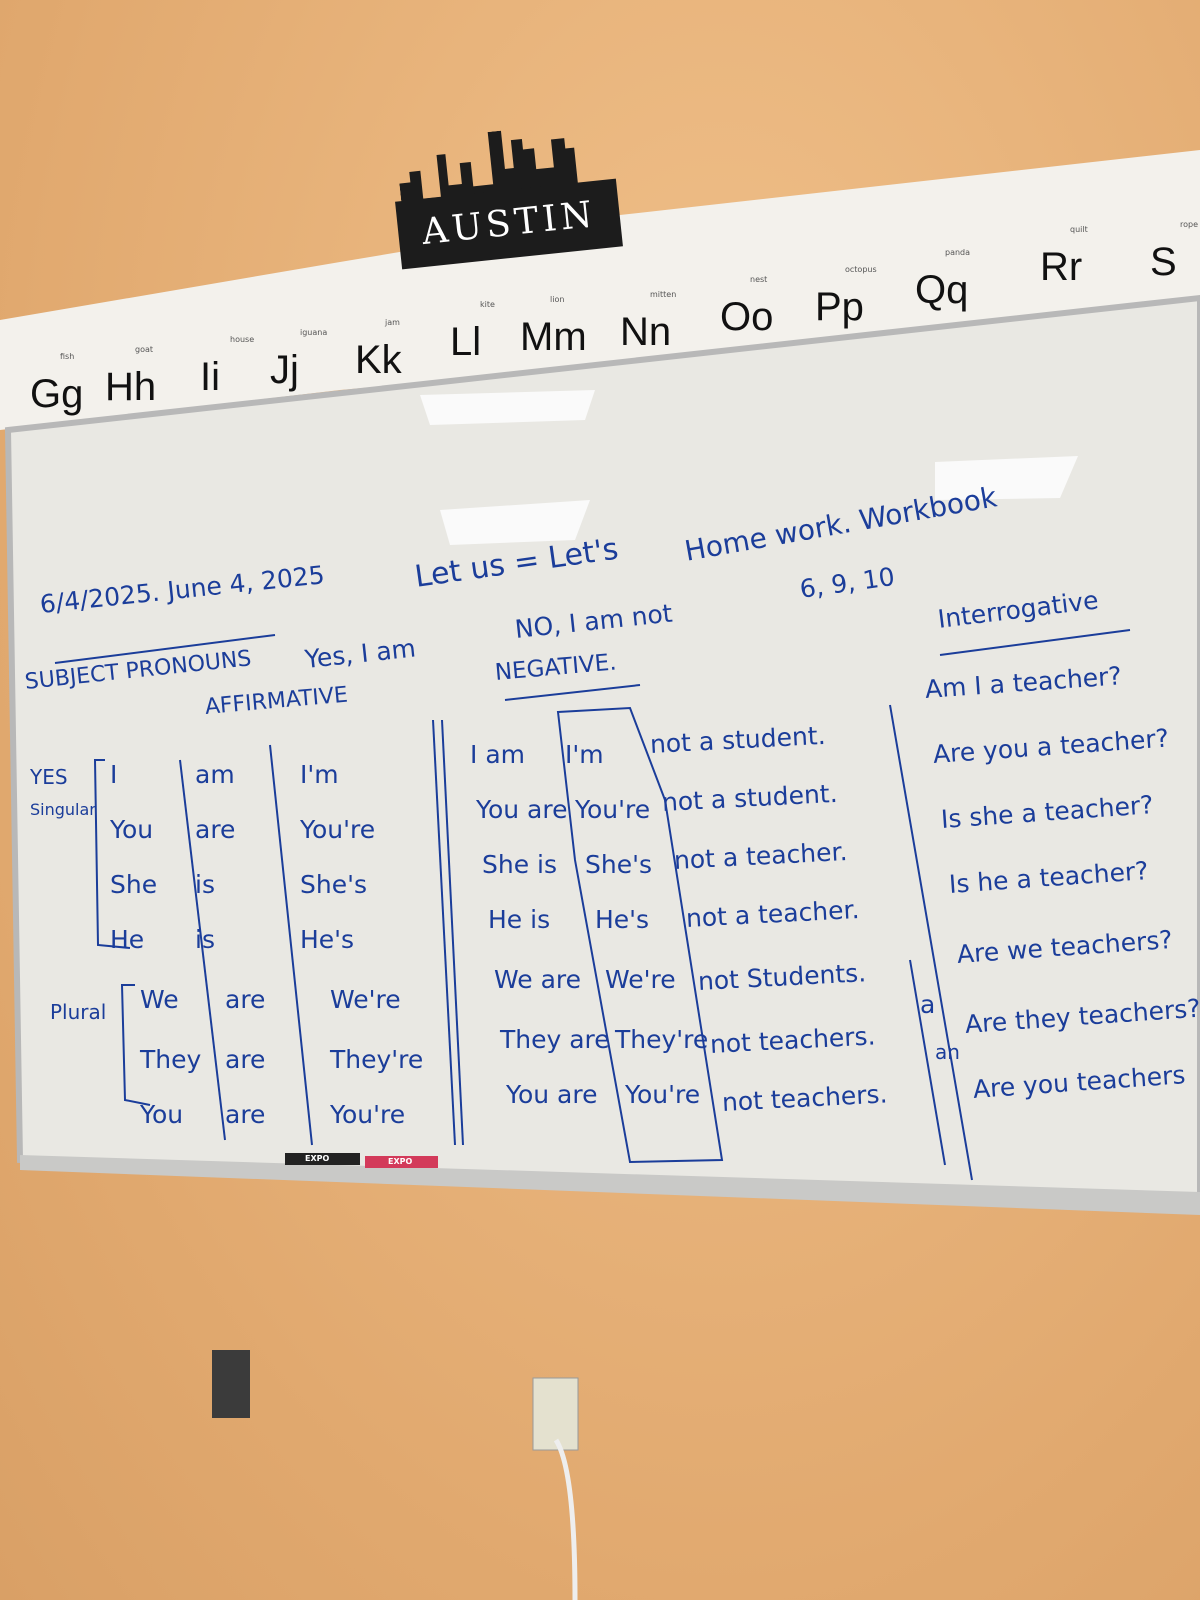 This screenshot has width=1200, height=1600. What do you see at coordinates (555, 1414) in the screenshot?
I see `power-outlet` at bounding box center [555, 1414].